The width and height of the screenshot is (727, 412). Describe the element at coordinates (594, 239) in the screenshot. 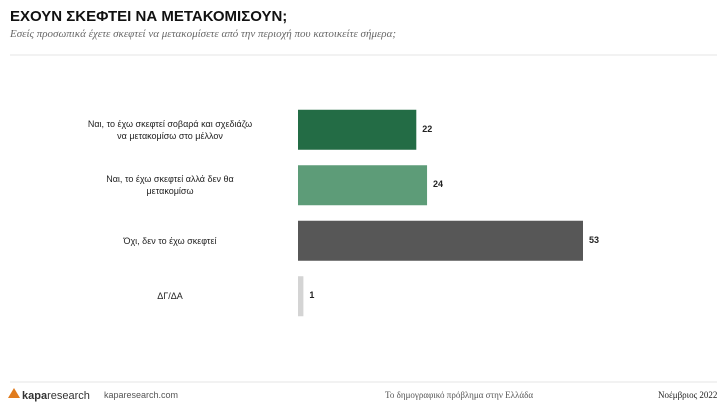

I see `value-label: 53` at that location.